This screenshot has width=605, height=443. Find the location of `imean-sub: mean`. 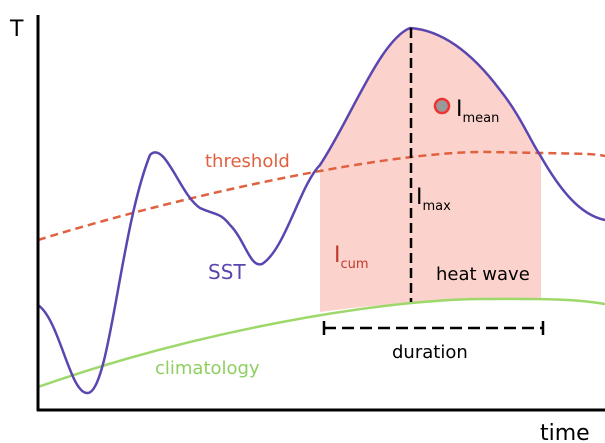

imean-sub: mean is located at coordinates (481, 118).